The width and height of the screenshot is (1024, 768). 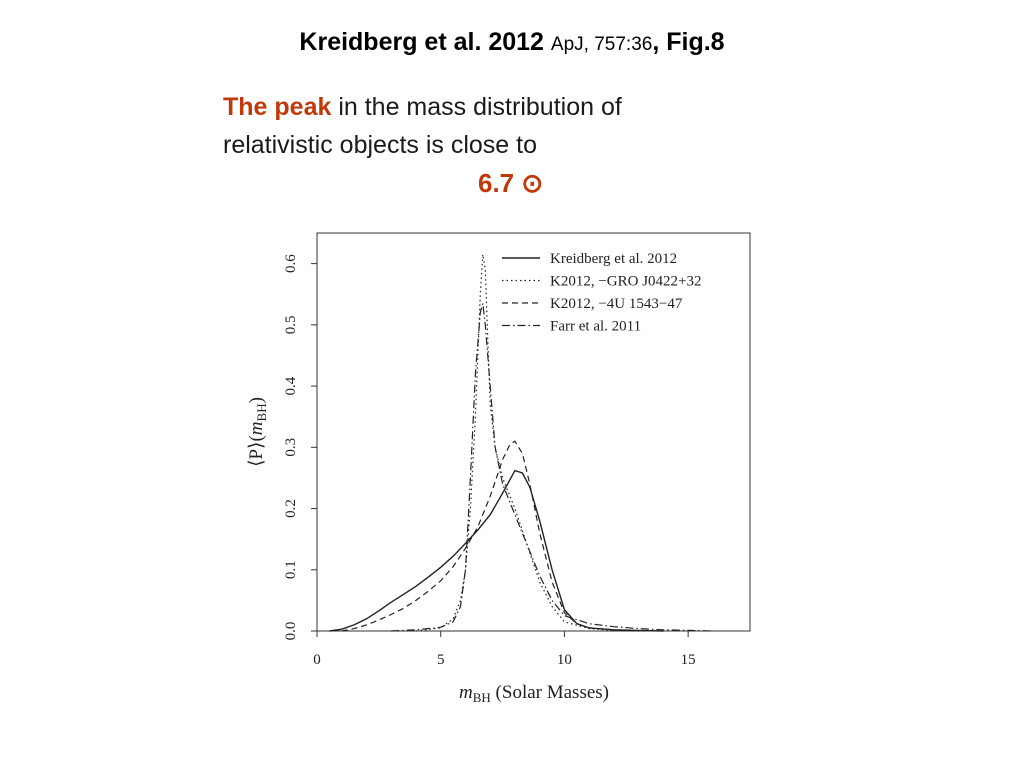 I want to click on slide-title: Kreidberg et al. 2012 ApJ, 757:36, Fig.8, so click(x=512, y=42).